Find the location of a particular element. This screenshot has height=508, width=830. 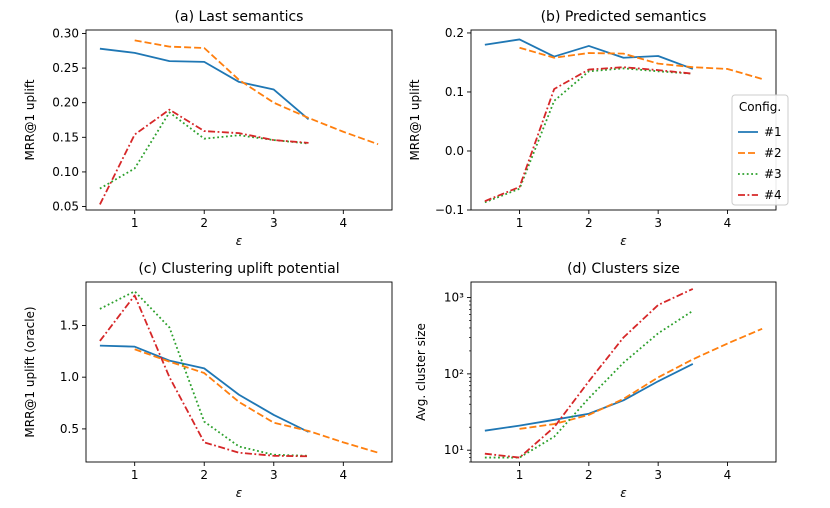

y-tick-label: −0.1 is located at coordinates (449, 210).